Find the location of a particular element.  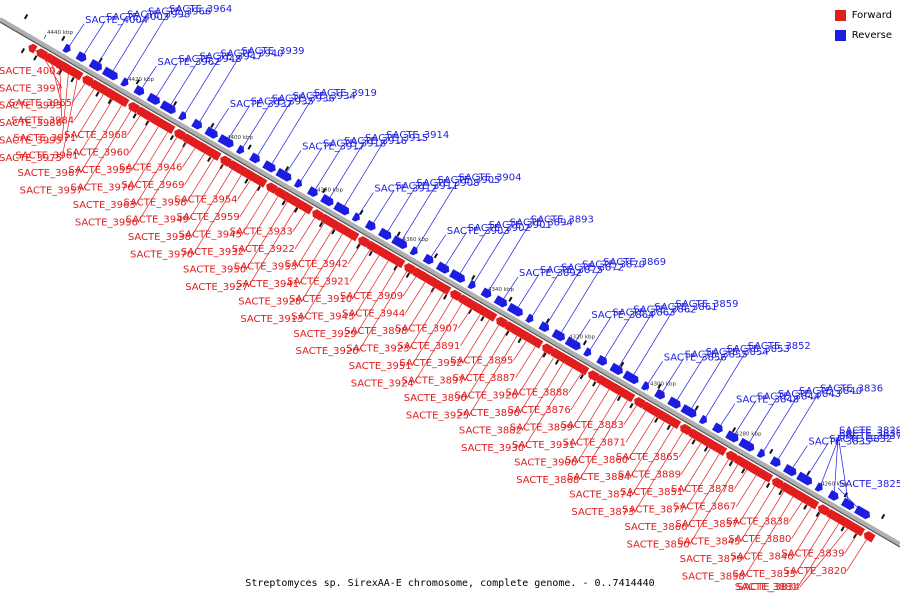

forward-gene-label: SACTE_3891 is located at coordinates (428, 346).